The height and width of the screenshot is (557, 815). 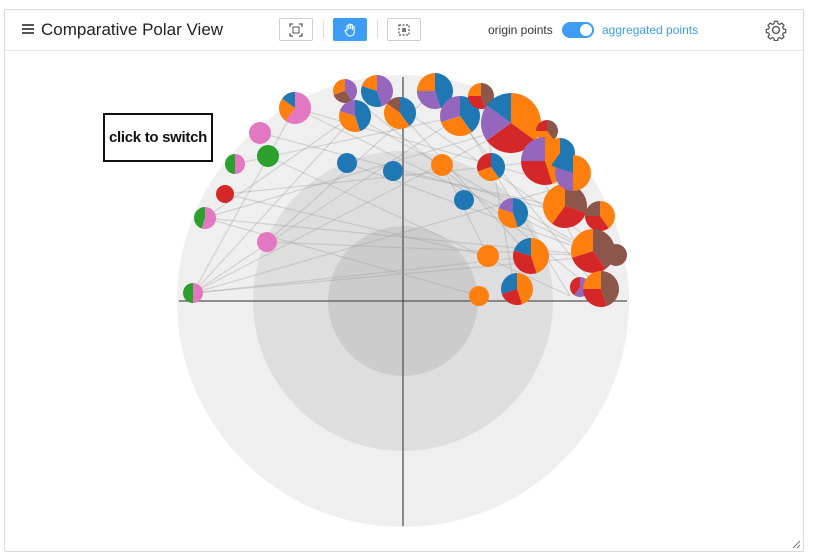 I want to click on gear-icon, so click(x=776, y=30).